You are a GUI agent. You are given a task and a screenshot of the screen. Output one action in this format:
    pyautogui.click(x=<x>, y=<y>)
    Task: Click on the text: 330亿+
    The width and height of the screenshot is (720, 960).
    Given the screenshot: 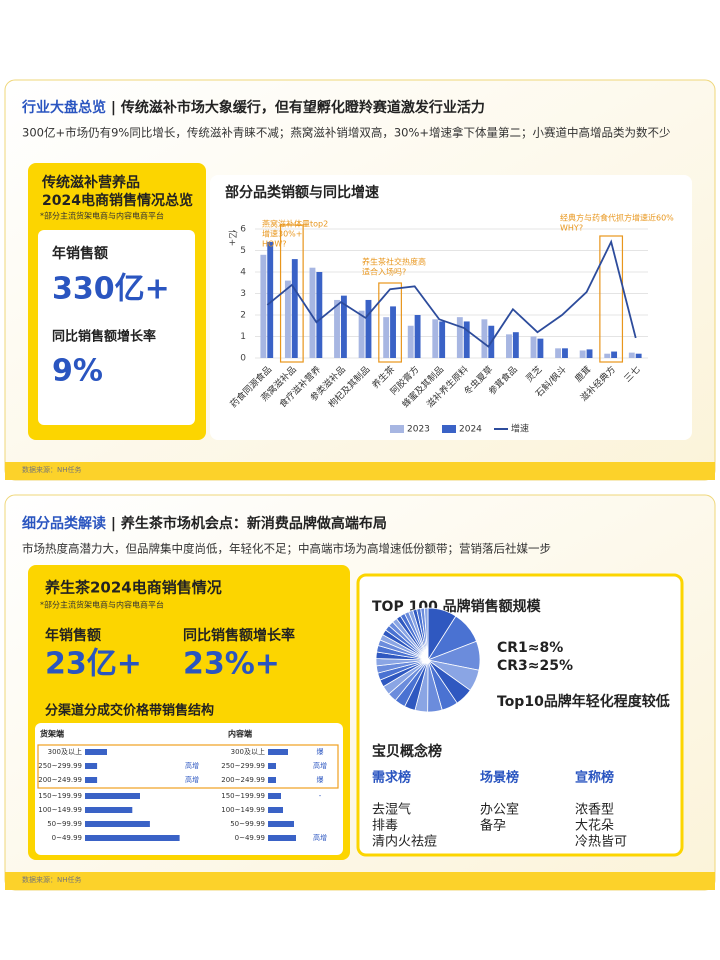 What is the action you would take?
    pyautogui.click(x=111, y=289)
    